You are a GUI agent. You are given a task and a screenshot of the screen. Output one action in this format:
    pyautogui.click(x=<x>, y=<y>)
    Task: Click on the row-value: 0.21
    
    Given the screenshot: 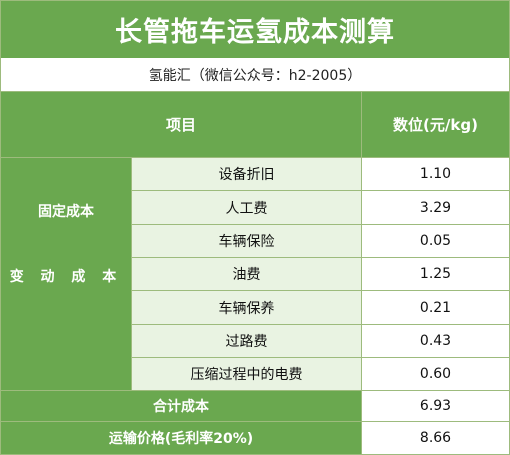 What is the action you would take?
    pyautogui.click(x=435, y=308)
    